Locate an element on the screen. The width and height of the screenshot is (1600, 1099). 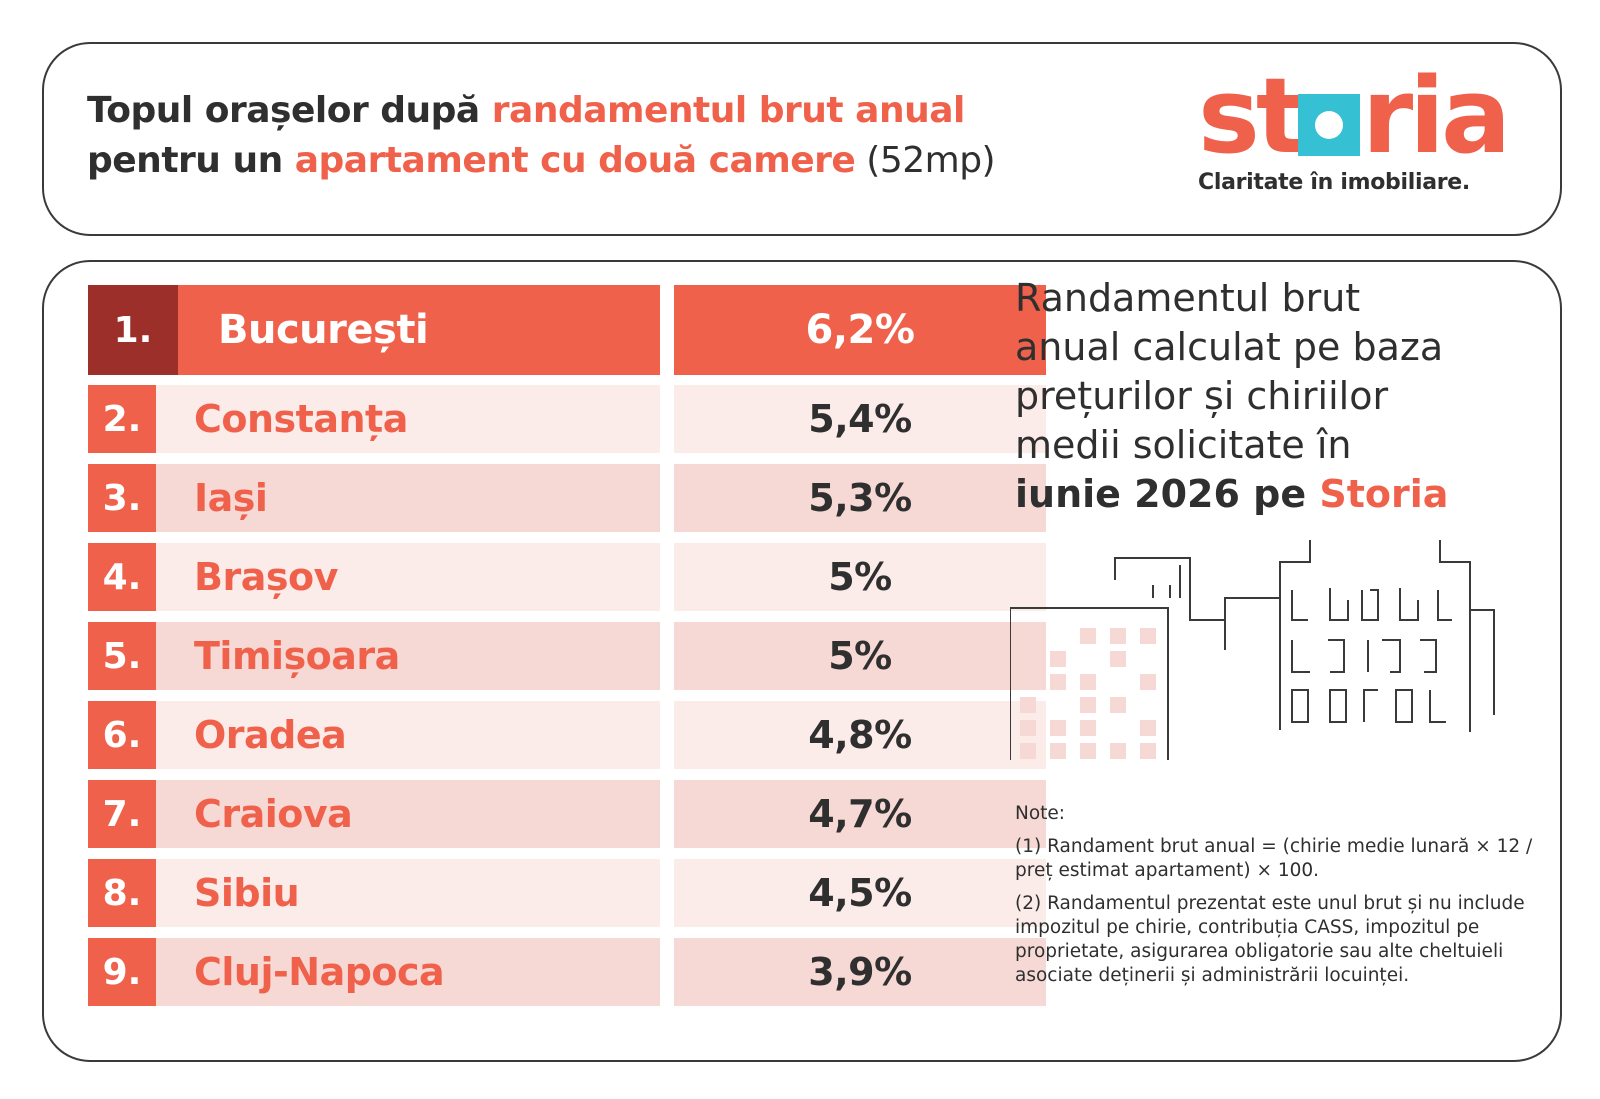
rank-number: 4. is located at coordinates (122, 577).